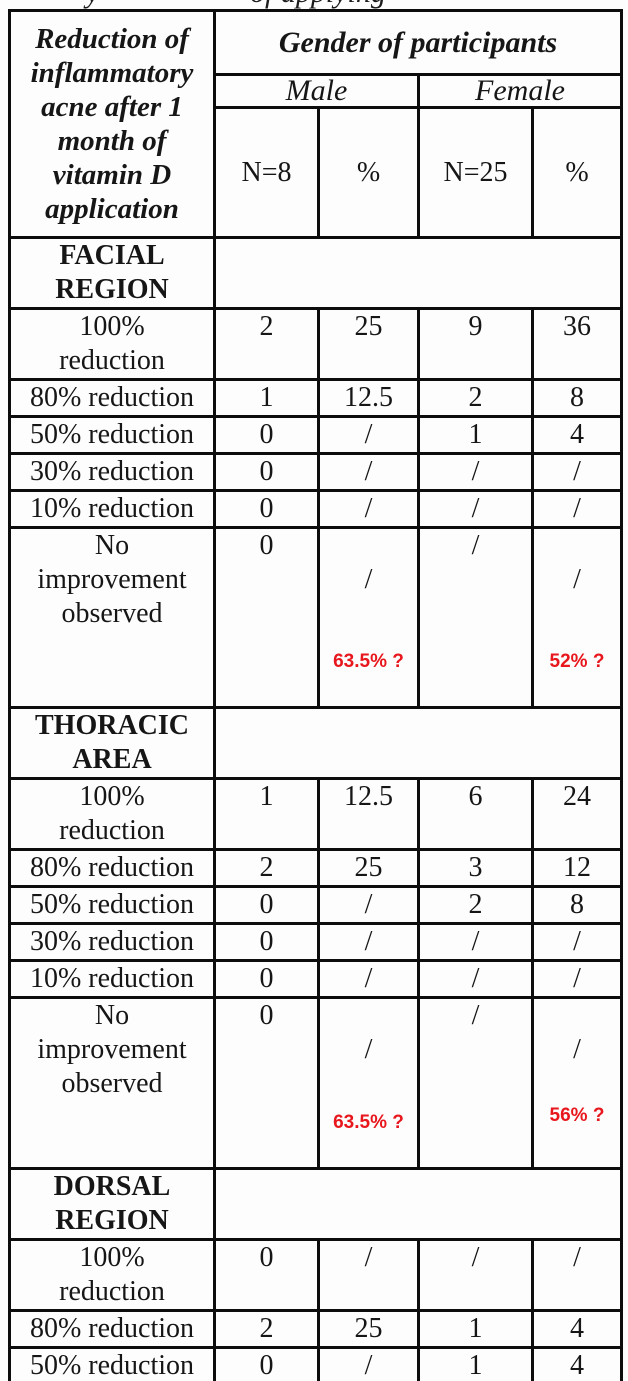  Describe the element at coordinates (92, 4) in the screenshot. I see `caption-fragment: y` at that location.